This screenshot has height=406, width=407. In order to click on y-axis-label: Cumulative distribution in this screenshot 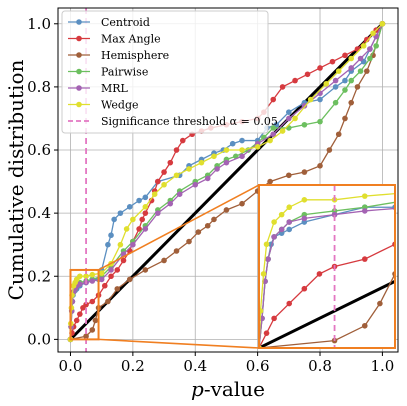, I will do `click(16, 180)`.